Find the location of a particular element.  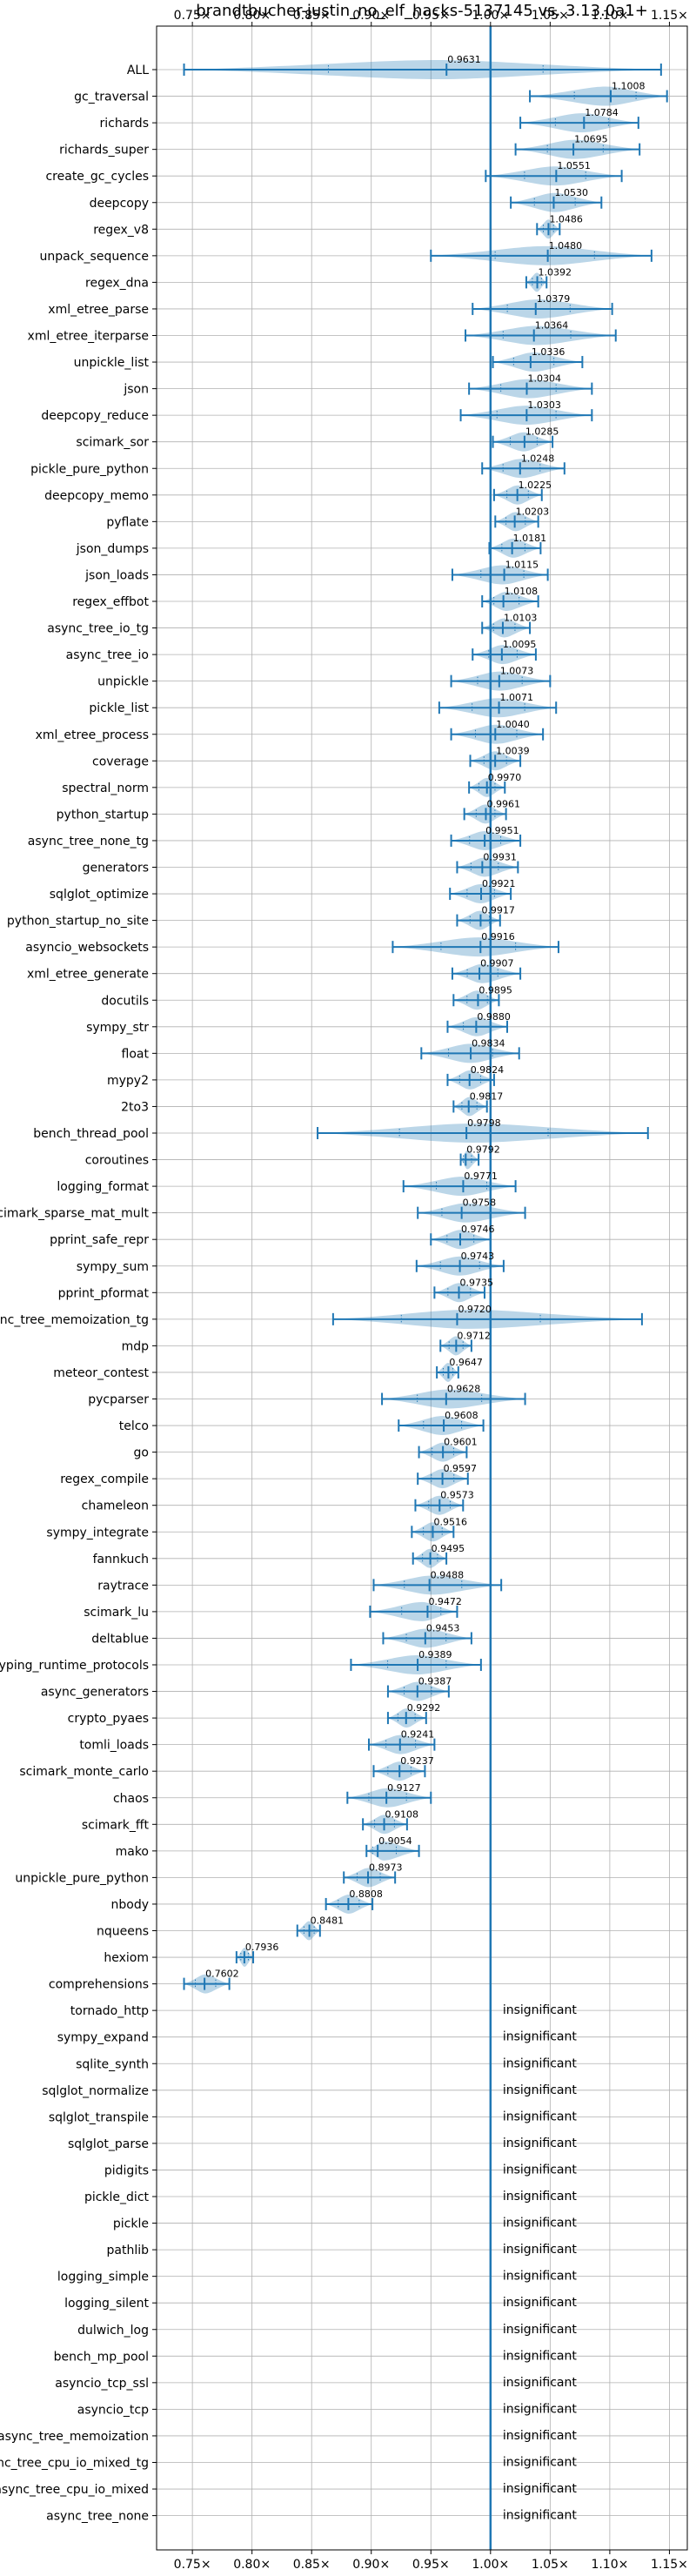

row-label: unpickle is located at coordinates (123, 682).